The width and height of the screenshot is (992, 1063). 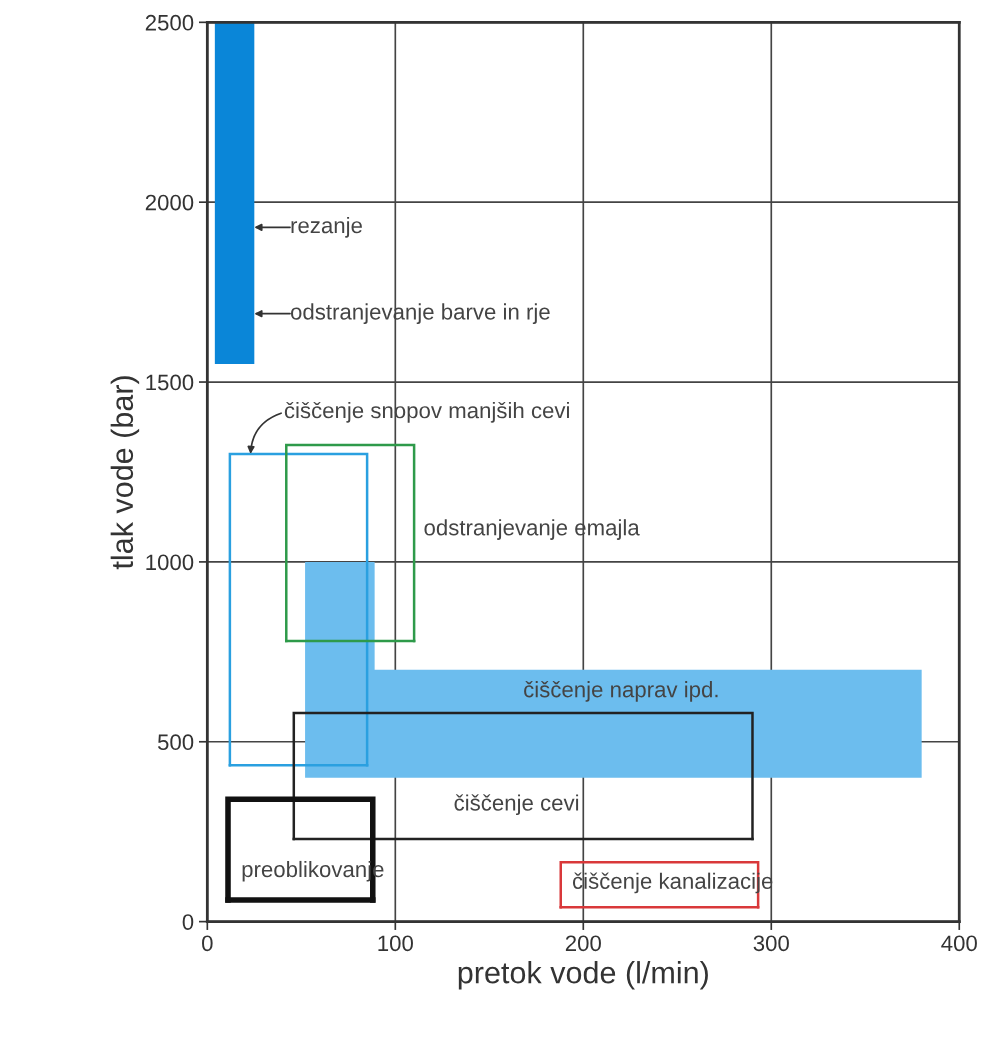 What do you see at coordinates (959, 943) in the screenshot?
I see `x-tick-label: 400` at bounding box center [959, 943].